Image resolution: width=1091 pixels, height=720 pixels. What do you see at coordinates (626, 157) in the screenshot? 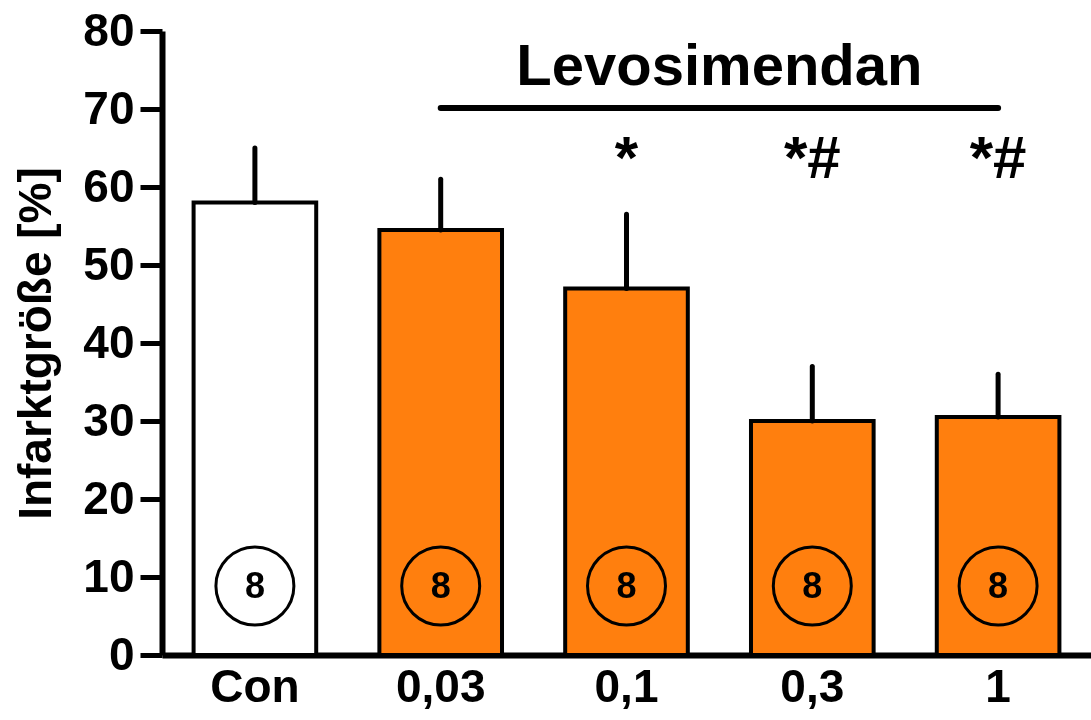
I see `annotation: *` at bounding box center [626, 157].